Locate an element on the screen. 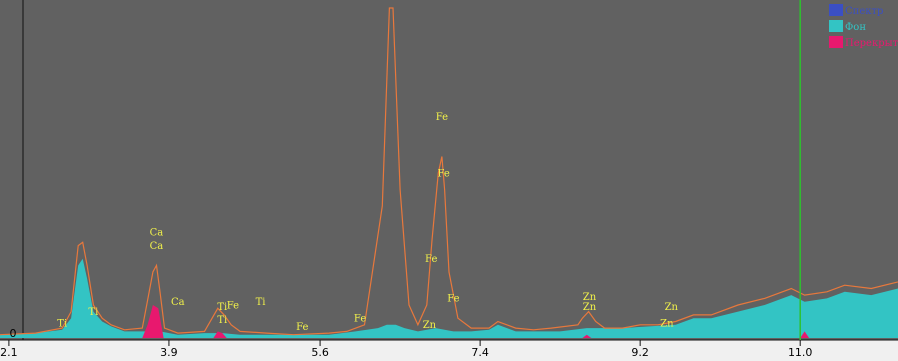 This screenshot has width=898, height=361. y-tick-label-0: 0 is located at coordinates (13, 333).